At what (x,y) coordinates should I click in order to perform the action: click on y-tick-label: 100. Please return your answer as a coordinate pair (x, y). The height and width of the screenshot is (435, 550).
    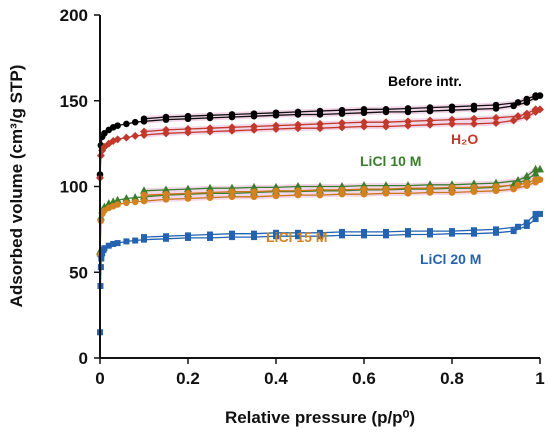
    Looking at the image, I should click on (74, 187).